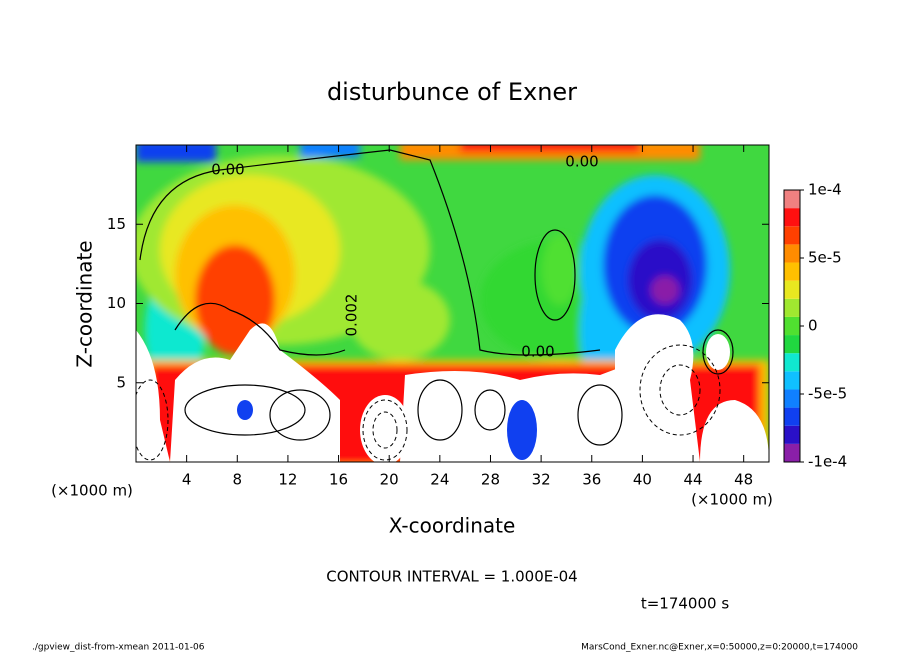  What do you see at coordinates (287, 480) in the screenshot?
I see `x-tick-label: 12` at bounding box center [287, 480].